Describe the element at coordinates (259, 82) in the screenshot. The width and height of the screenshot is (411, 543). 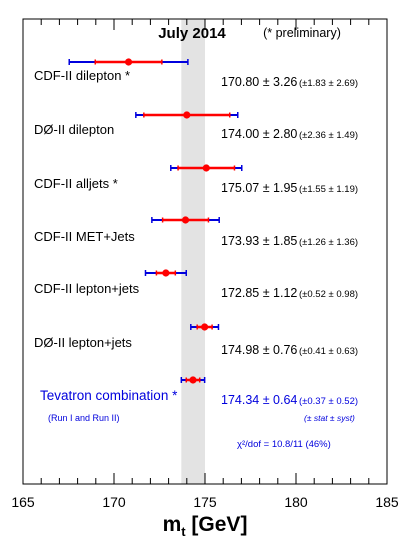
I see `measurement-value: 170.80 ± 3.26` at that location.